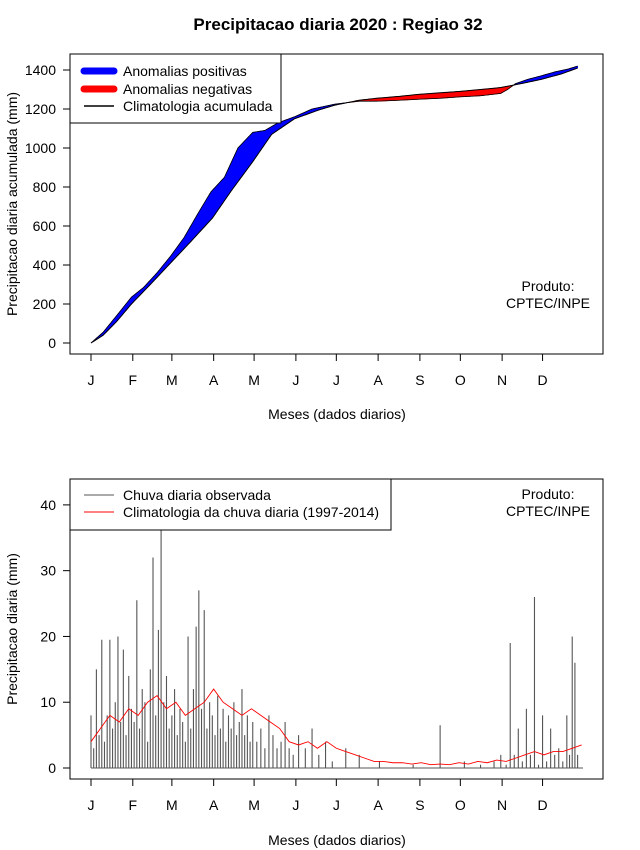  Describe the element at coordinates (542, 805) in the screenshot. I see `bottom-x-tick-label: D` at that location.